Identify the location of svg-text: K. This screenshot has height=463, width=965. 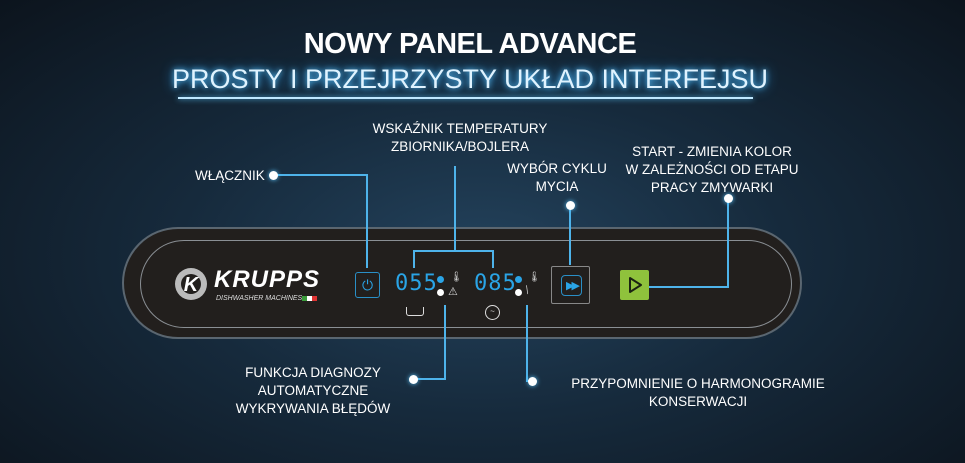
(192, 285).